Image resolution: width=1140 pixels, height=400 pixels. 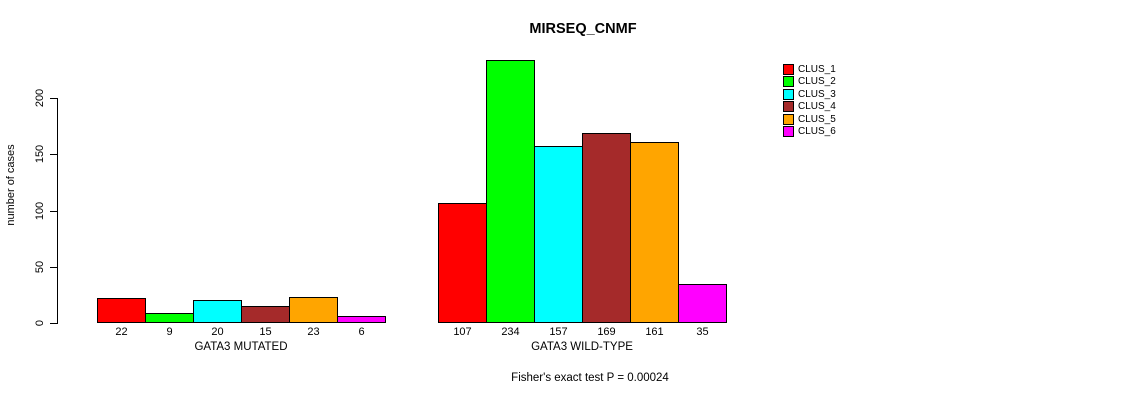 What do you see at coordinates (817, 106) in the screenshot?
I see `legend-item-label: CLUS_4` at bounding box center [817, 106].